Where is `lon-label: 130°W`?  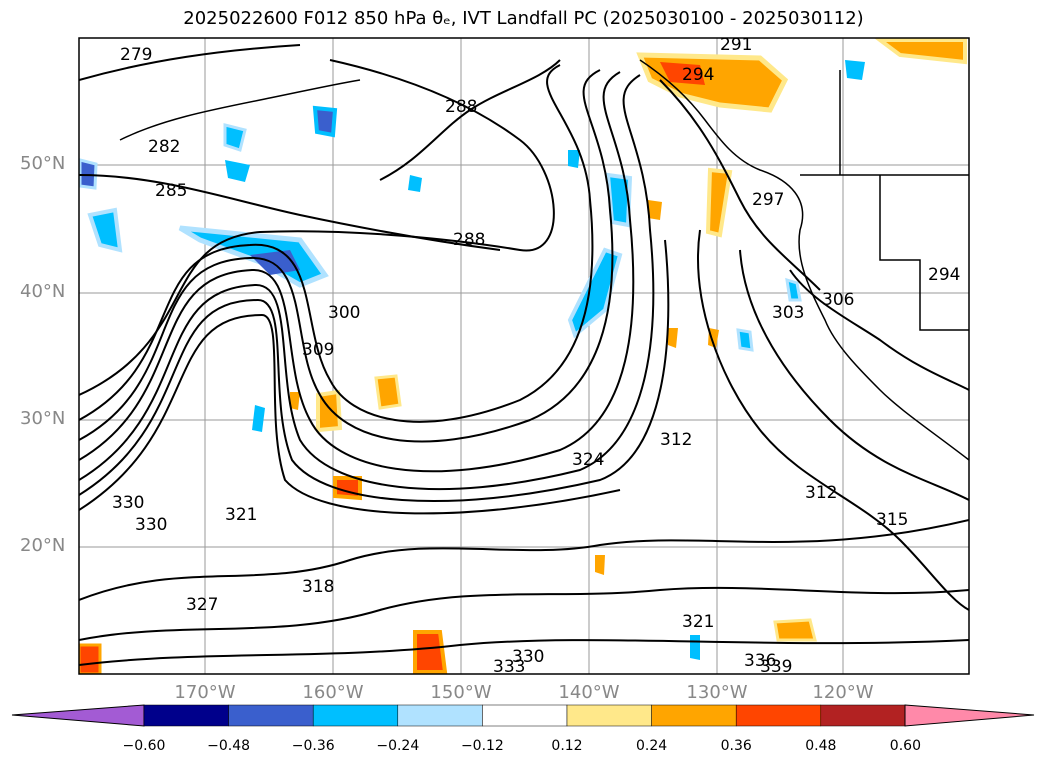 lon-label: 130°W is located at coordinates (717, 692).